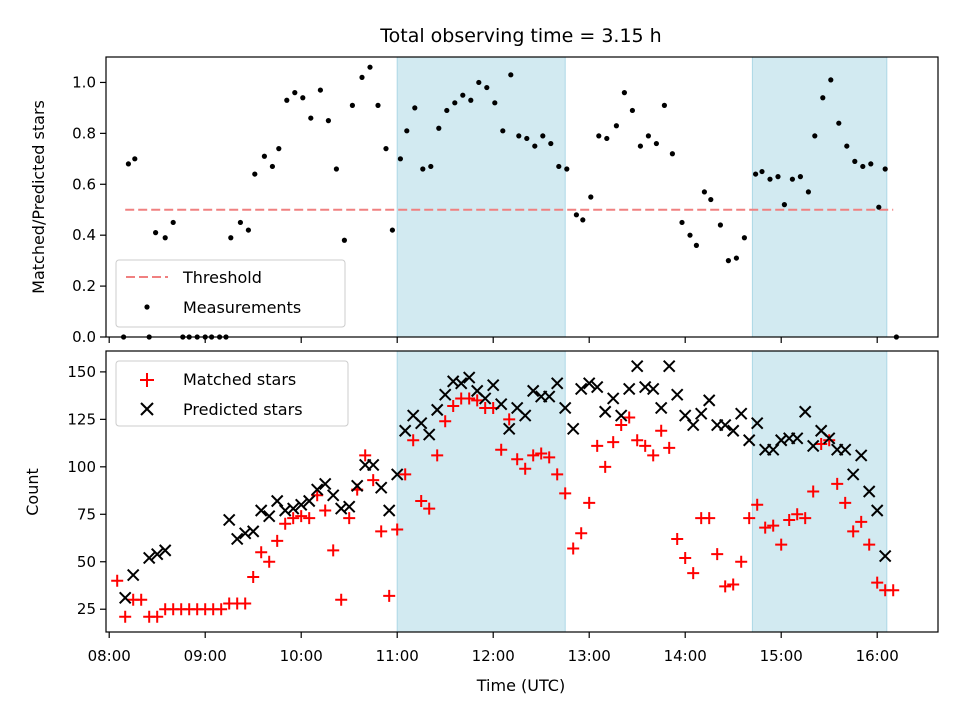  What do you see at coordinates (81, 372) in the screenshot?
I see `y-tick-label: 150` at bounding box center [81, 372].